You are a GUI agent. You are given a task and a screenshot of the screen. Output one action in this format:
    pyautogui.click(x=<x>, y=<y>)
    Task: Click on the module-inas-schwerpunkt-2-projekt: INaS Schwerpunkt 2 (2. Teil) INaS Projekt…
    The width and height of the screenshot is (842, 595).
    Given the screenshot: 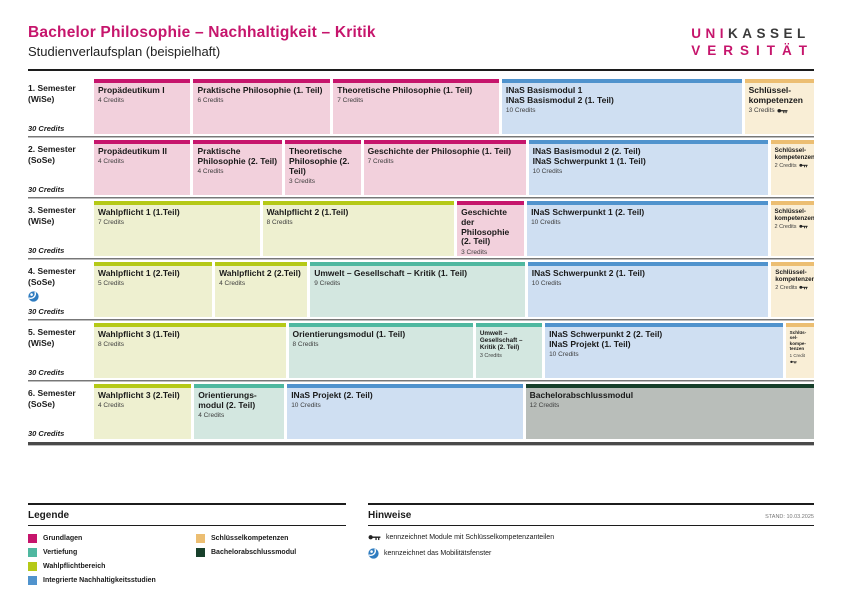 What is the action you would take?
    pyautogui.click(x=664, y=350)
    